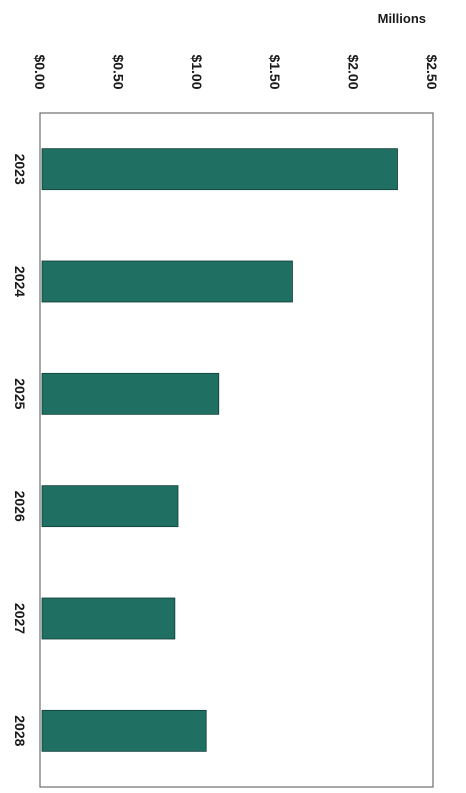 The image size is (466, 793). What do you see at coordinates (20, 450) in the screenshot?
I see `category-axis-labels: 2023 2024 2025 2026 2027 2028` at bounding box center [20, 450].